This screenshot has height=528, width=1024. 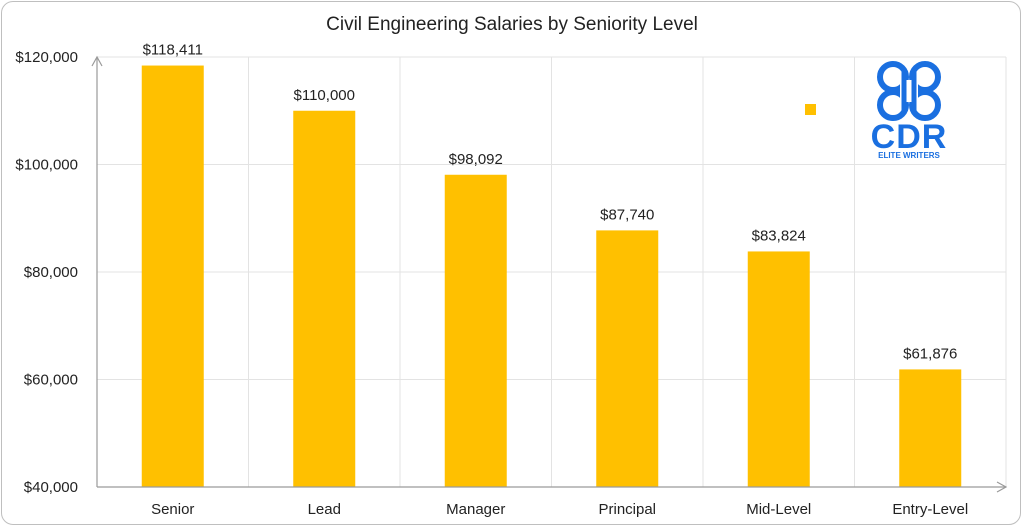 What do you see at coordinates (173, 50) in the screenshot?
I see `data-label: $118,411` at bounding box center [173, 50].